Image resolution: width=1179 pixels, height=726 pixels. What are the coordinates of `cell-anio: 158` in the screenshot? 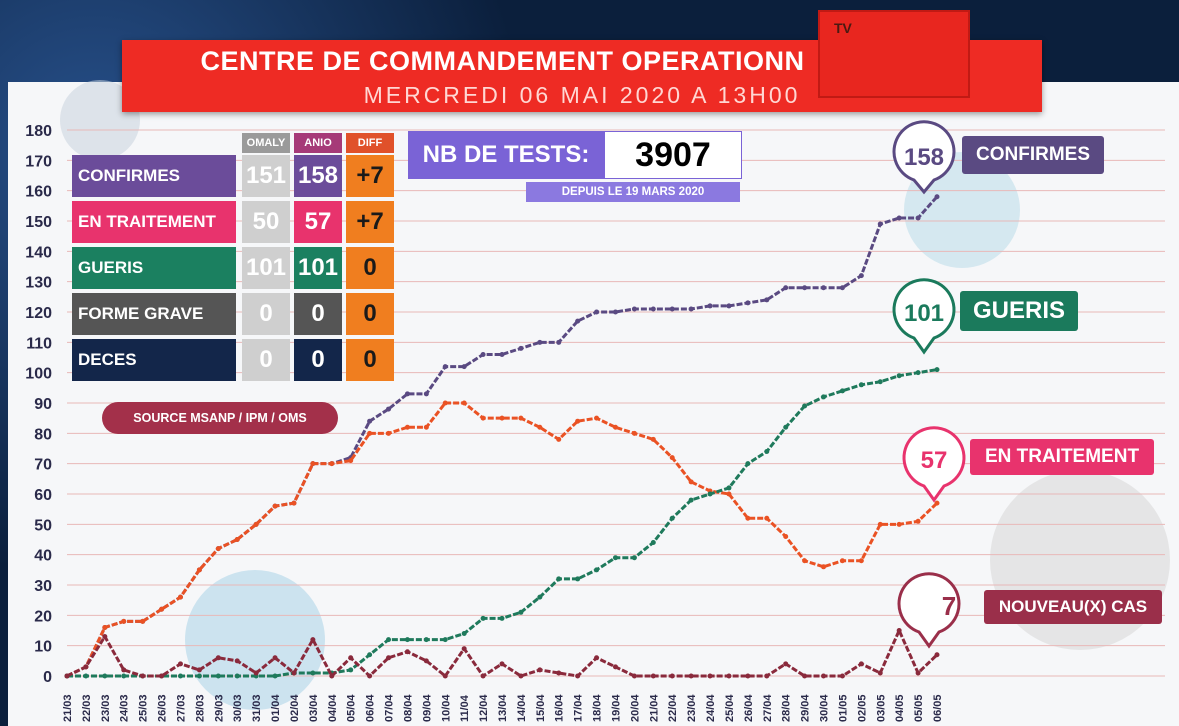 It's located at (318, 176).